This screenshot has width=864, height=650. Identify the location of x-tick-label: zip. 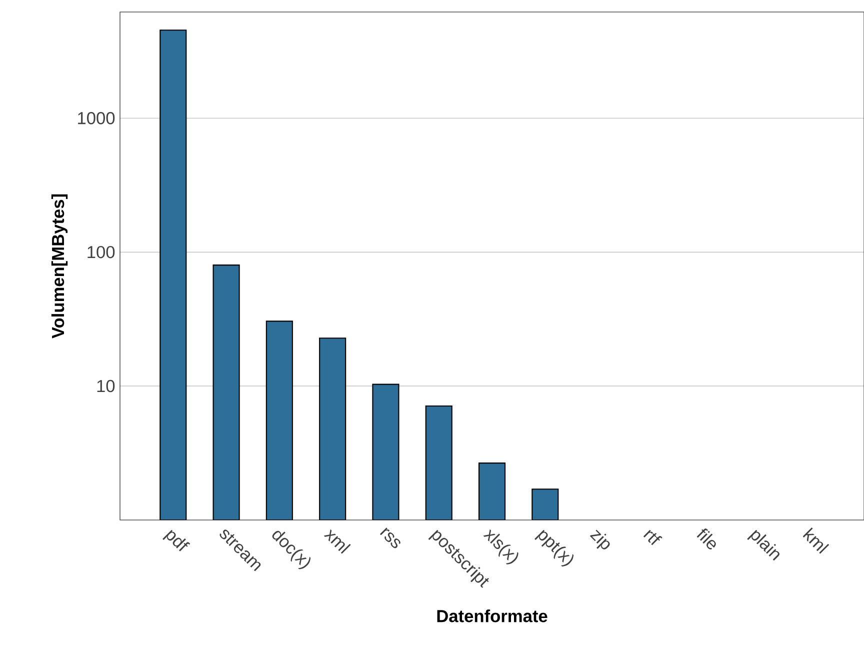
(600, 540).